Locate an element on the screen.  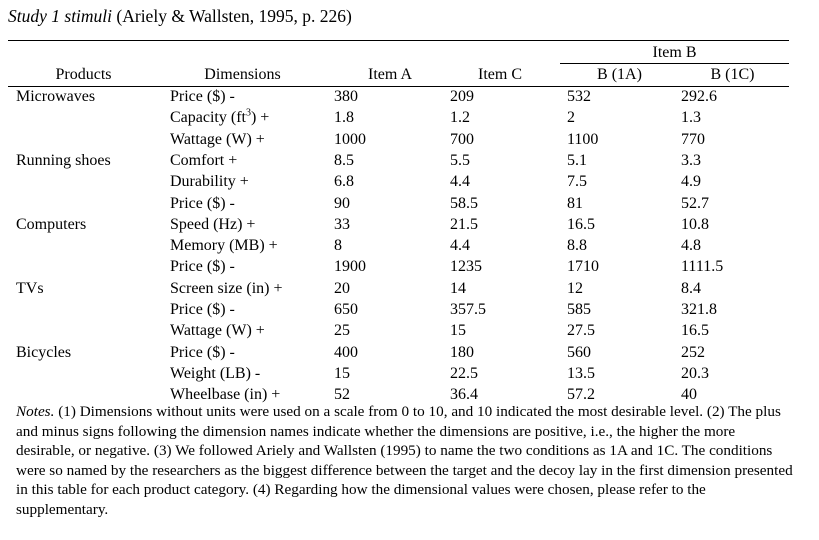
header-b-1a: B (1A) is located at coordinates (619, 74).